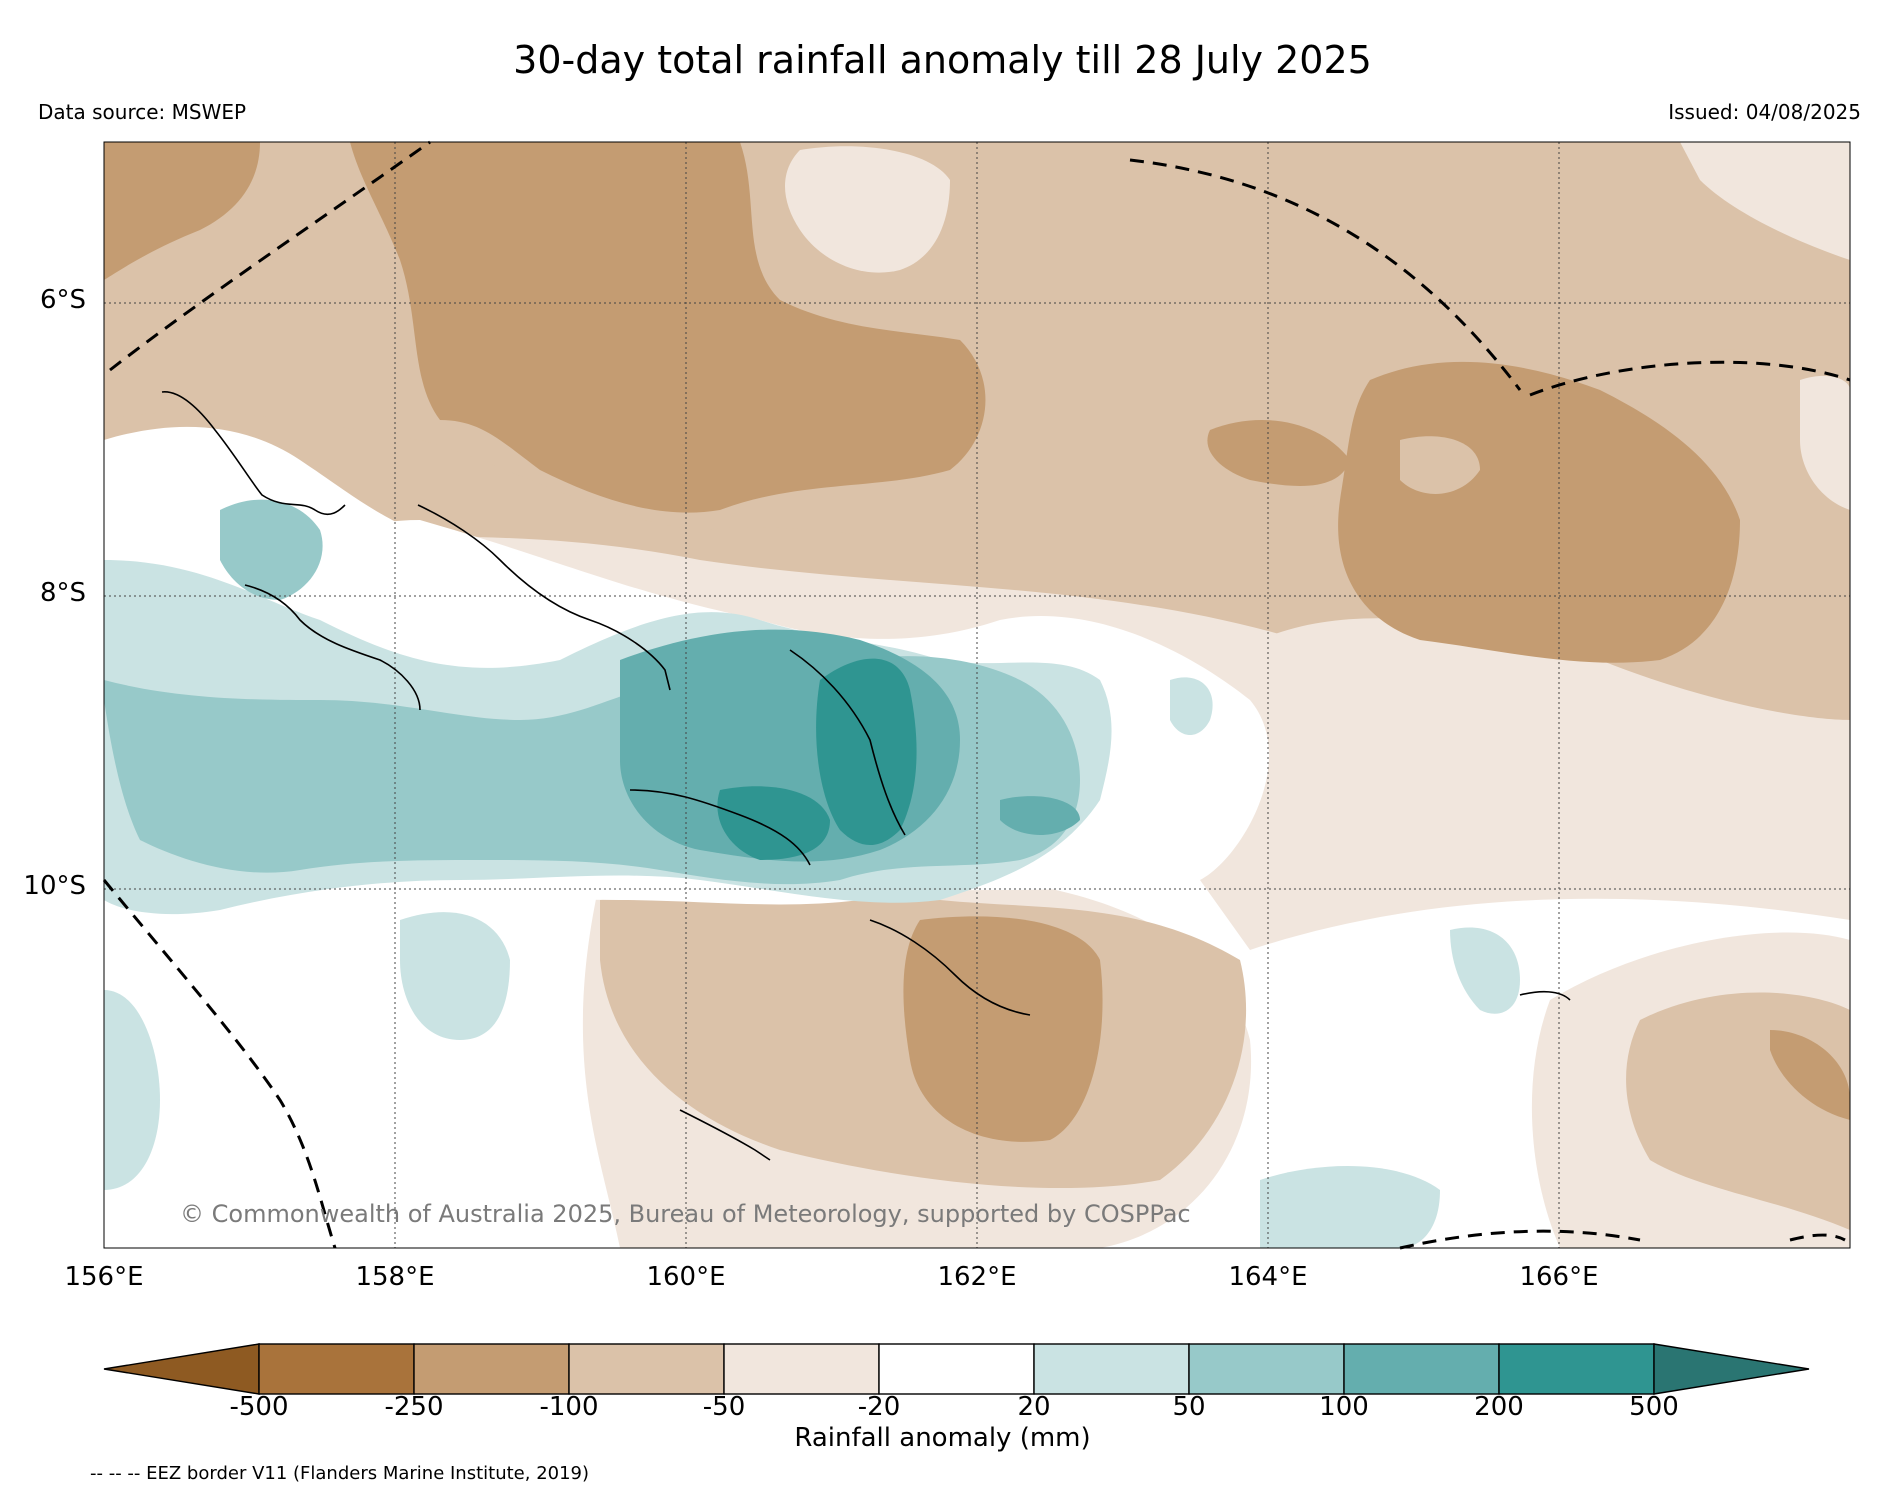 This screenshot has height=1494, width=1885. Describe the element at coordinates (1278, 453) in the screenshot. I see `field-brown-east-small` at that location.